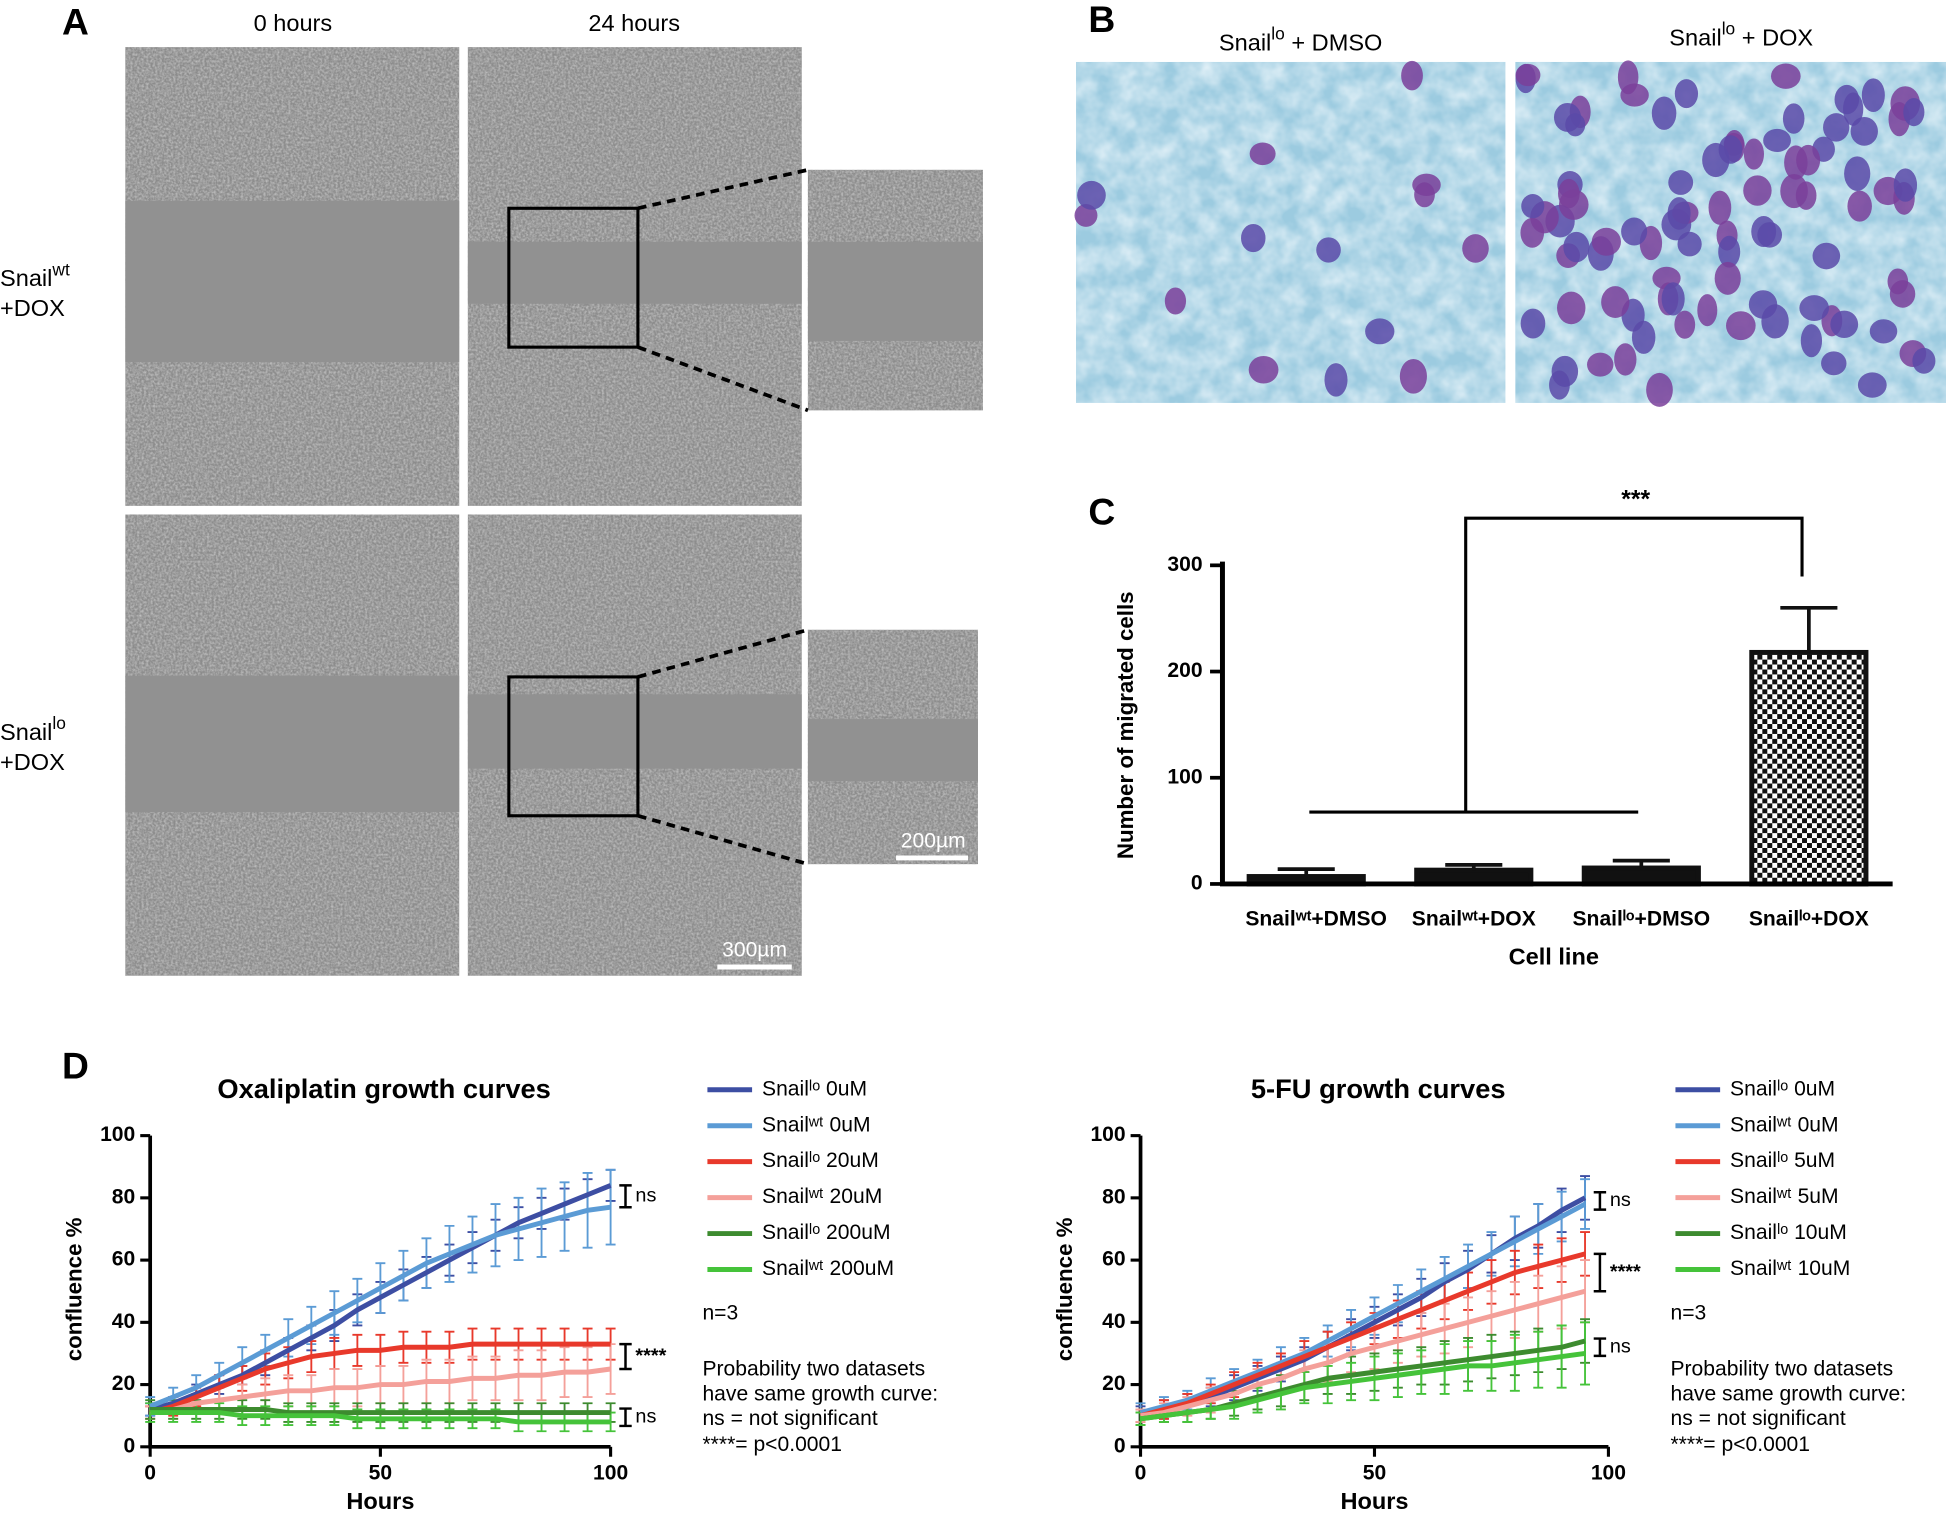 This screenshot has width=1946, height=1515. Describe the element at coordinates (1278, 33) in the screenshot. I see `title-sup: lo` at that location.